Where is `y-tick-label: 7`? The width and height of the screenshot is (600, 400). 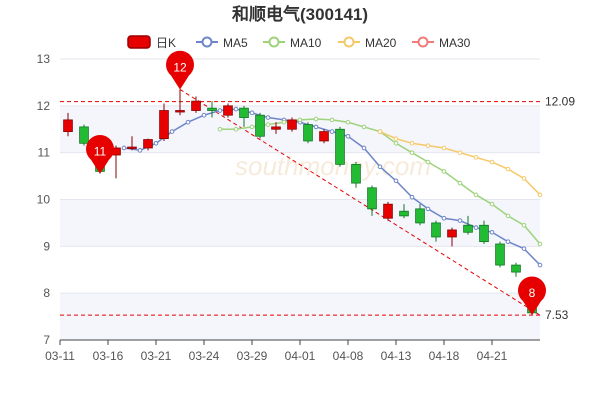 y-tick-label: 7 is located at coordinates (46, 340).